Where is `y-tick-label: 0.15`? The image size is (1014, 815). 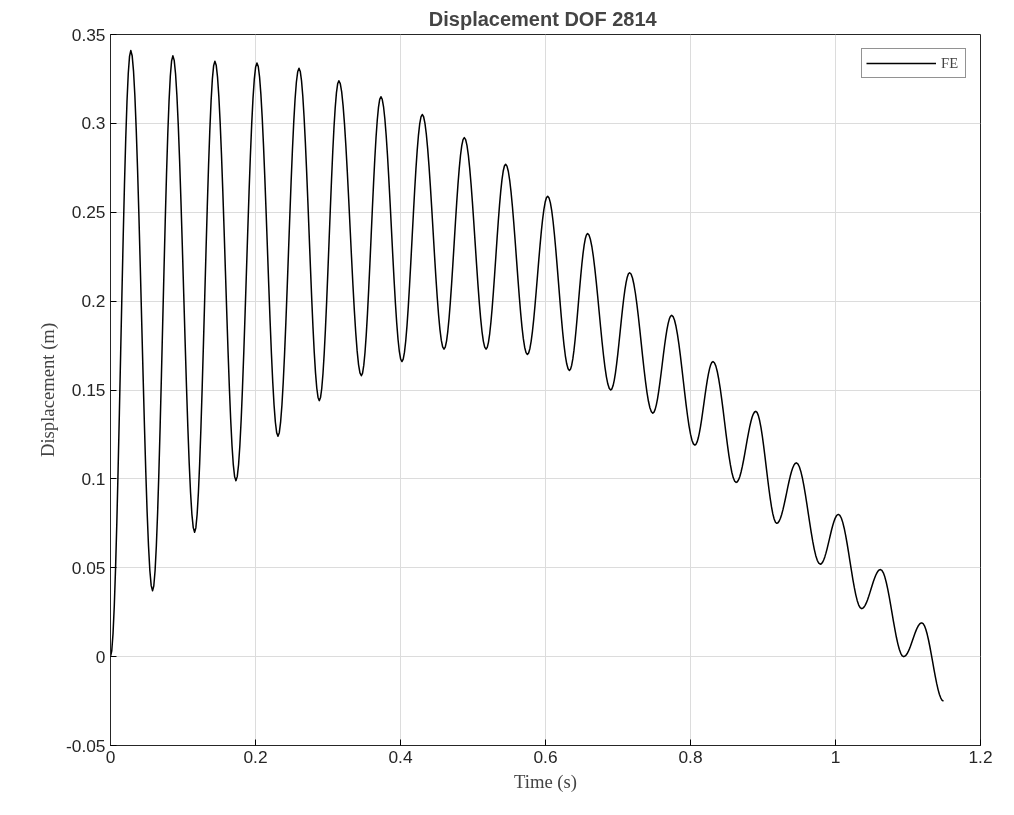
y-tick-label: 0.15 is located at coordinates (88, 390).